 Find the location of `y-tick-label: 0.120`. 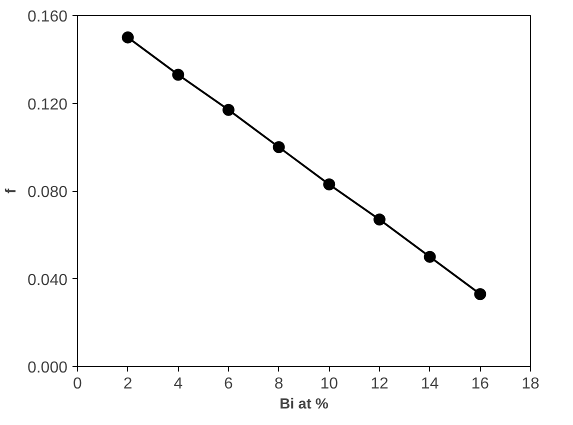

y-tick-label: 0.120 is located at coordinates (47, 105).